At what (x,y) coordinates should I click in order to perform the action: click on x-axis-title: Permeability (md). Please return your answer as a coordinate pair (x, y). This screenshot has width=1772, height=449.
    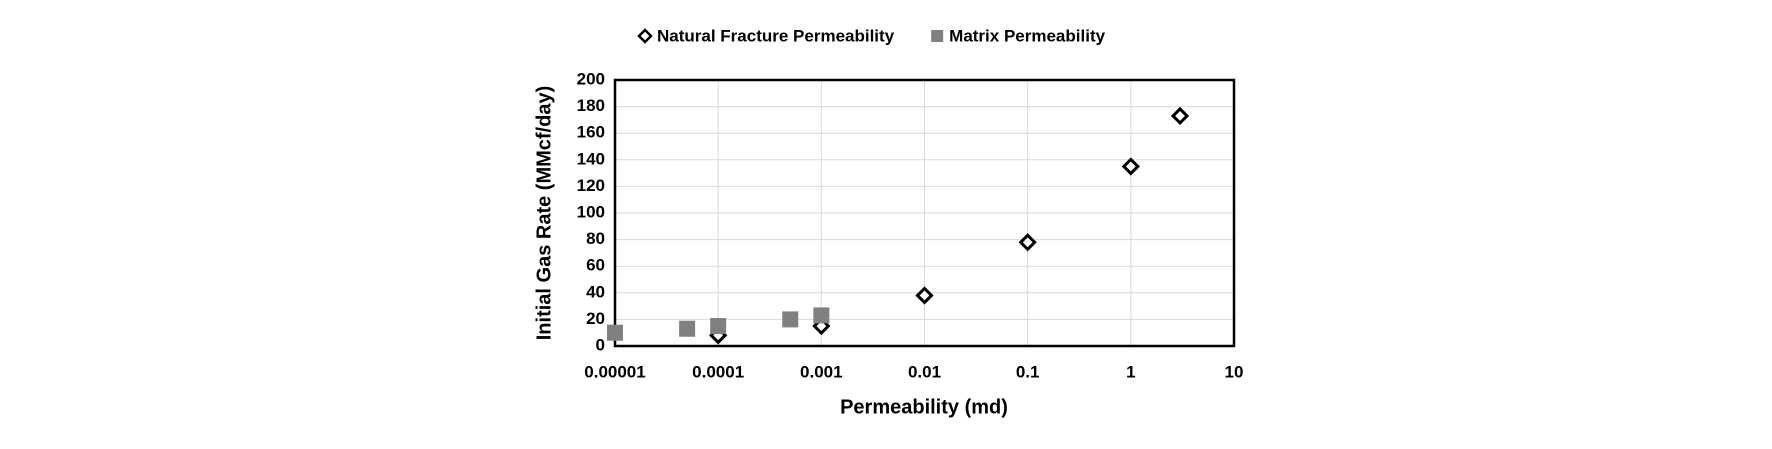
    Looking at the image, I should click on (924, 407).